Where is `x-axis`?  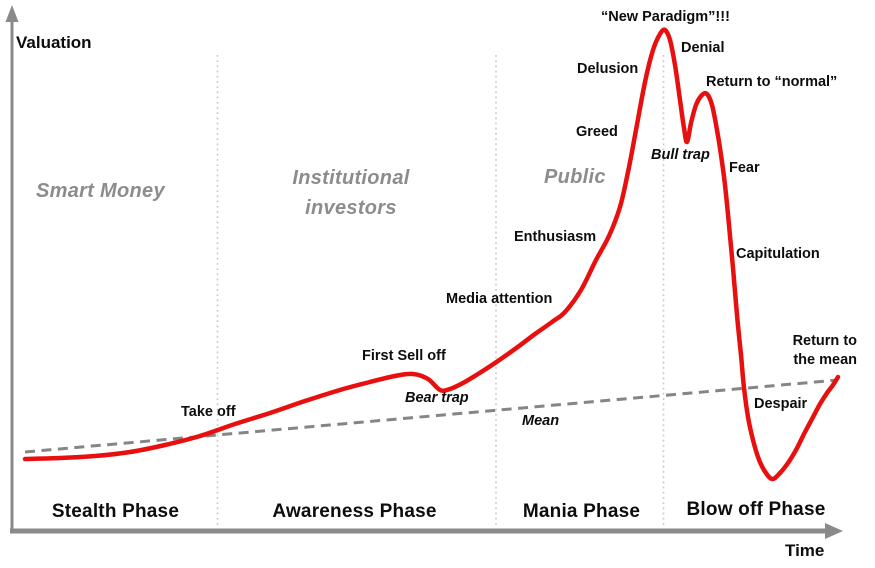
x-axis is located at coordinates (426, 531).